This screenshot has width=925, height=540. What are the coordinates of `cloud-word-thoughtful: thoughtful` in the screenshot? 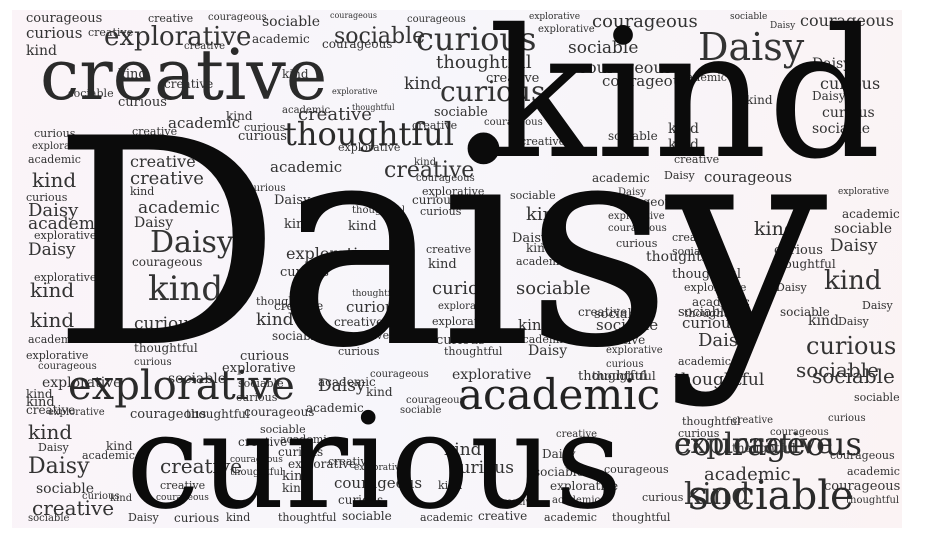 It's located at (369, 134).